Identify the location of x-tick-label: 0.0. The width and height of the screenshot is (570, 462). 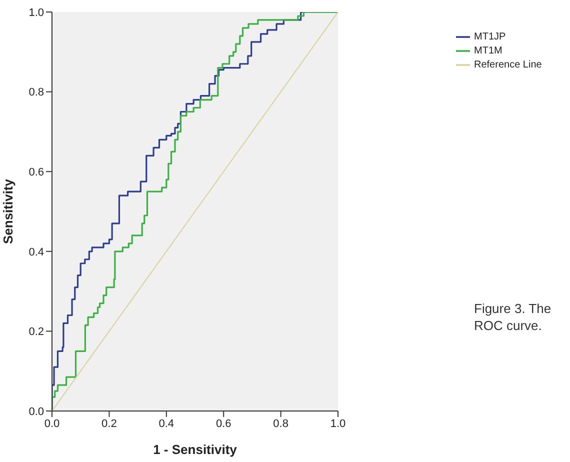
(52, 424).